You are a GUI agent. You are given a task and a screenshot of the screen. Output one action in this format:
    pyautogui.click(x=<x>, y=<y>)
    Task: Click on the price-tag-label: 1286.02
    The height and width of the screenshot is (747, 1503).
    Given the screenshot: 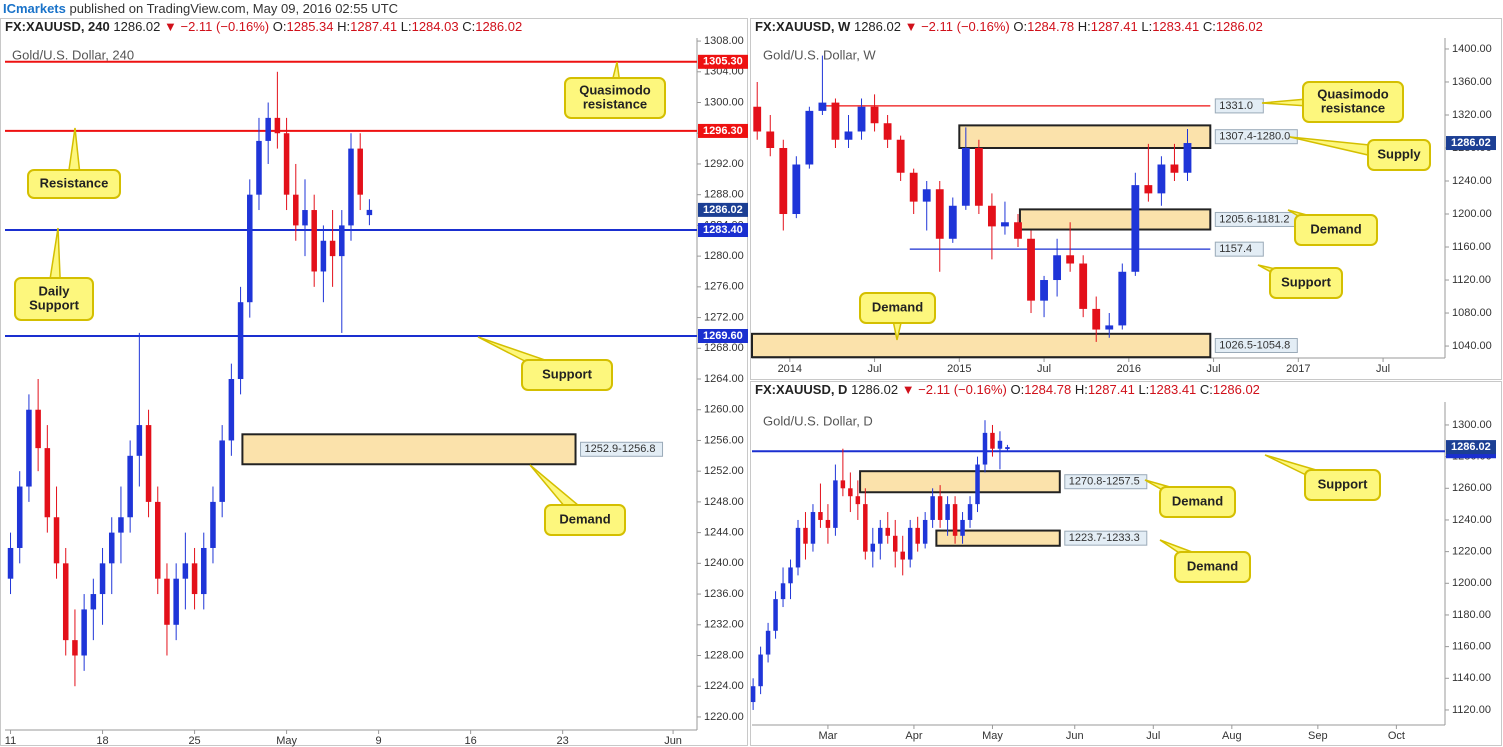 What is the action you would take?
    pyautogui.click(x=1471, y=143)
    